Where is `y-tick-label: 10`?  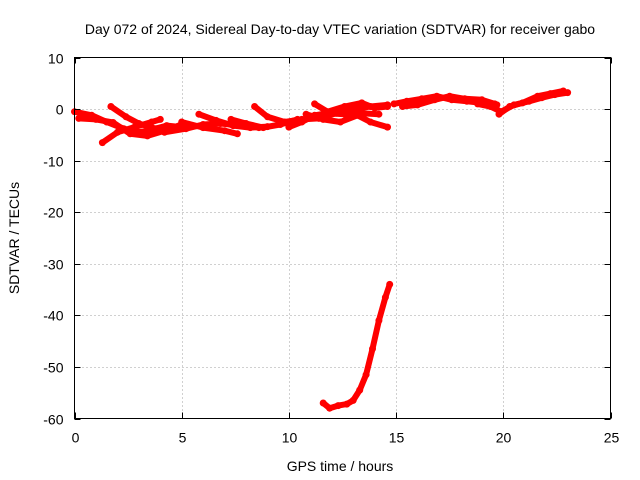
y-tick-label: 10 is located at coordinates (56, 59).